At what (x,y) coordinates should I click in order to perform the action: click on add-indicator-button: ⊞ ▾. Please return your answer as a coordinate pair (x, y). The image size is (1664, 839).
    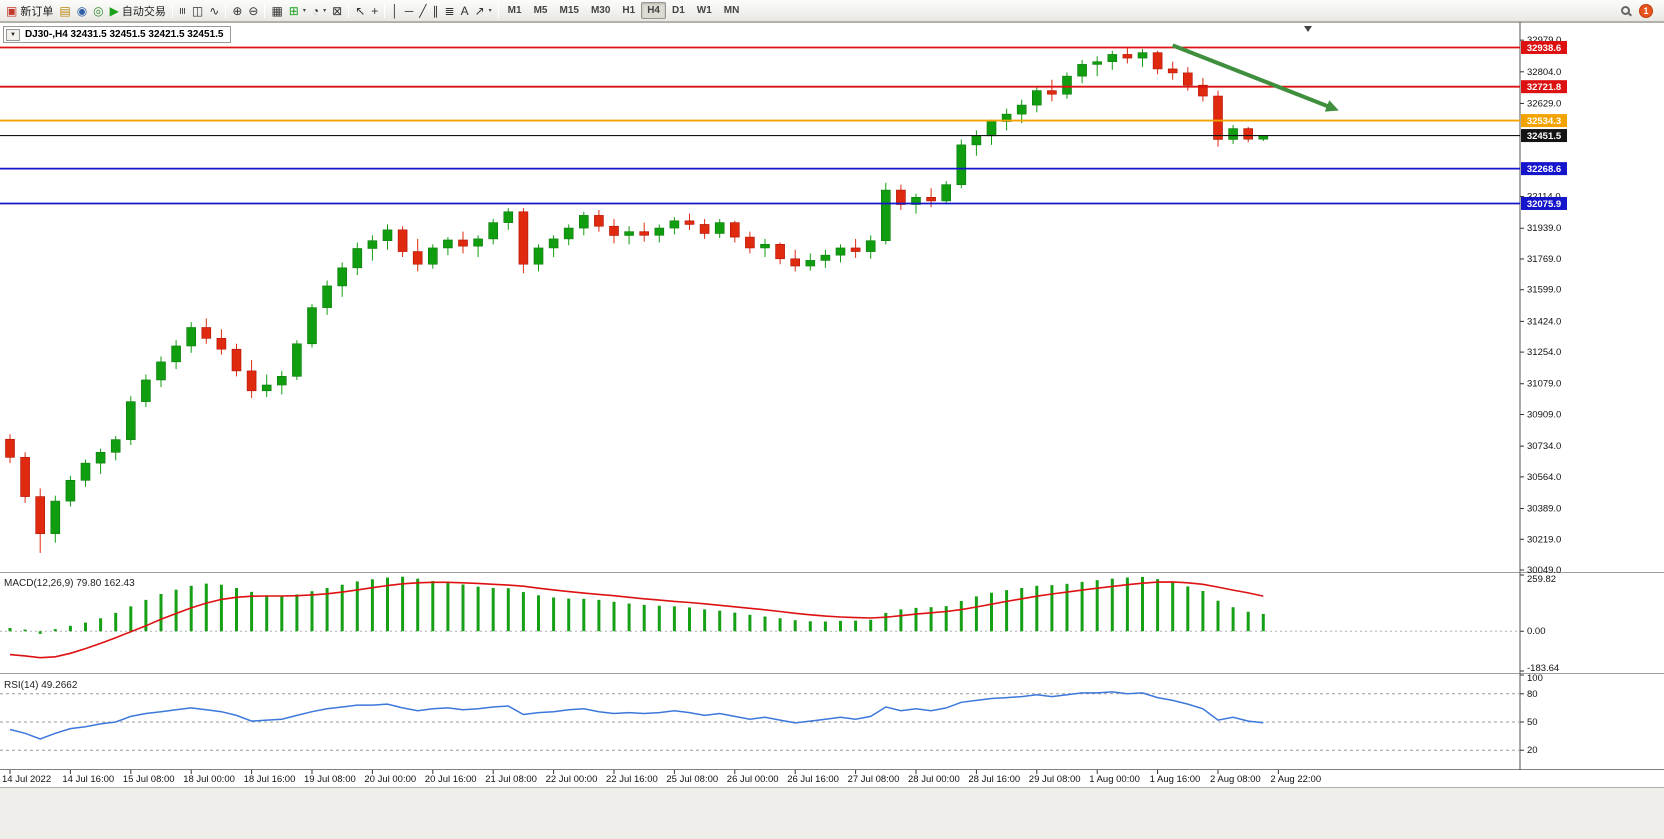
    Looking at the image, I should click on (297, 11).